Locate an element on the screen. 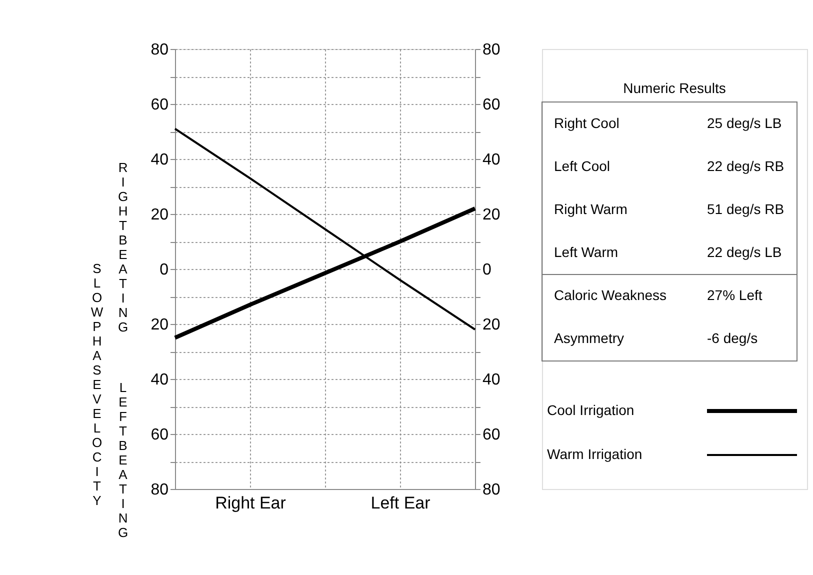  text: Right Cool is located at coordinates (587, 123).